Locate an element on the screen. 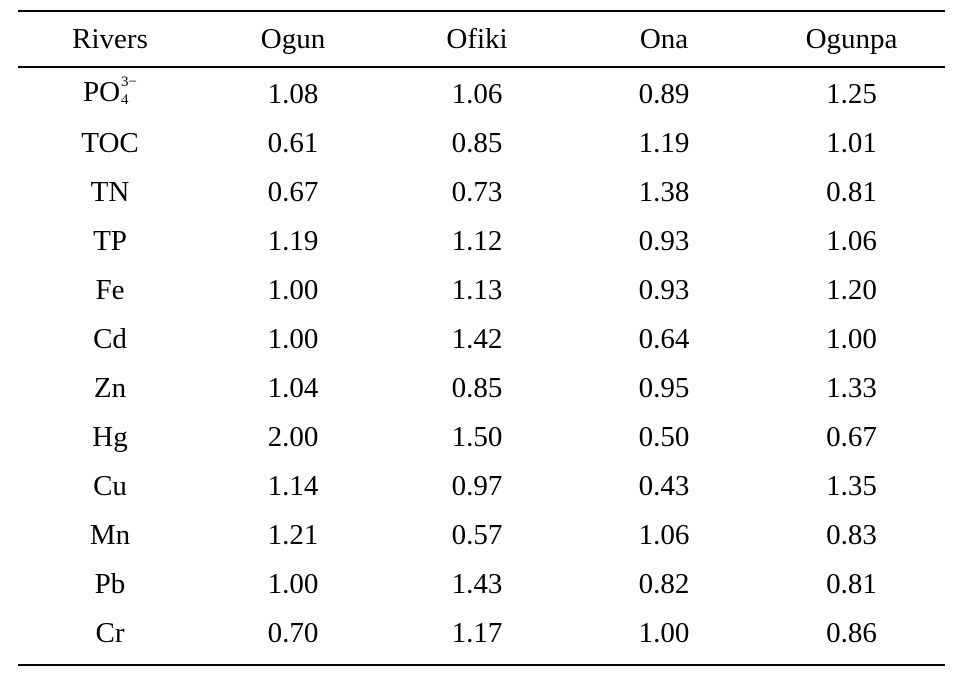  row-label: Mn is located at coordinates (110, 534).